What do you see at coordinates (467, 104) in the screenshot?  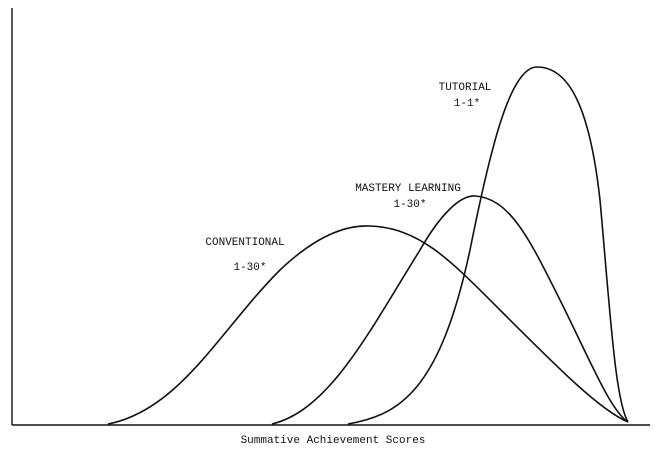 I see `curve-sublabel: 1-1*` at bounding box center [467, 104].